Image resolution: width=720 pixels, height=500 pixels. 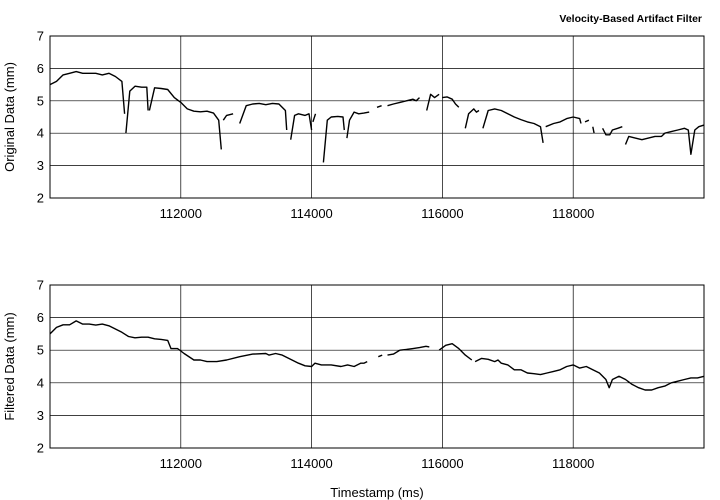 I want to click on chart-title: Velocity-Based Artifact Filter, so click(x=630, y=19).